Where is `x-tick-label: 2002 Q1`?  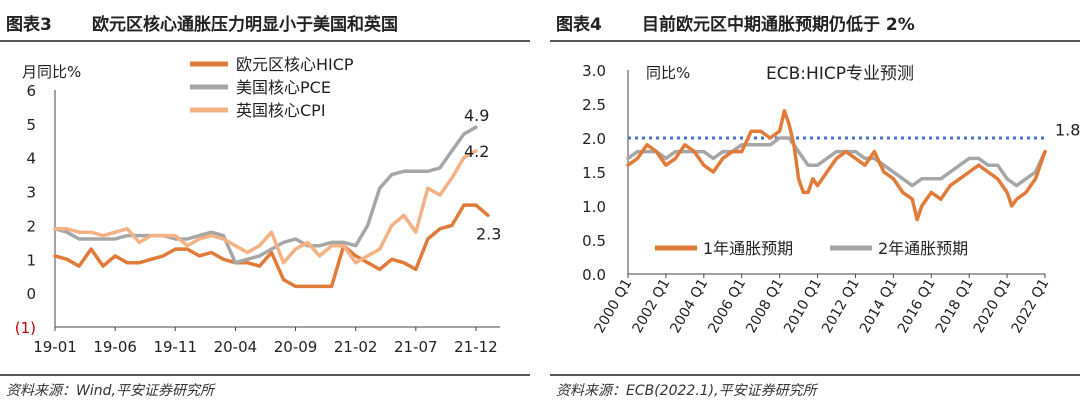 x-tick-label: 2002 Q1 is located at coordinates (652, 306).